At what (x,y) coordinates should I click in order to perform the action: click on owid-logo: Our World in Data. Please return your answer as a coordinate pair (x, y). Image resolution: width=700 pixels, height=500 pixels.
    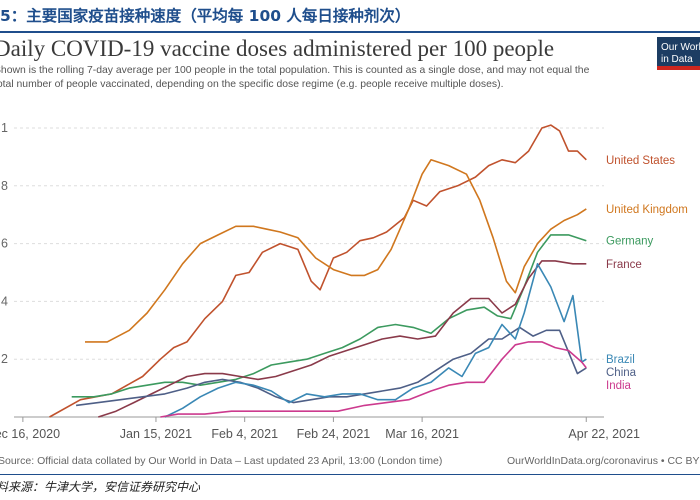
    Looking at the image, I should click on (678, 53).